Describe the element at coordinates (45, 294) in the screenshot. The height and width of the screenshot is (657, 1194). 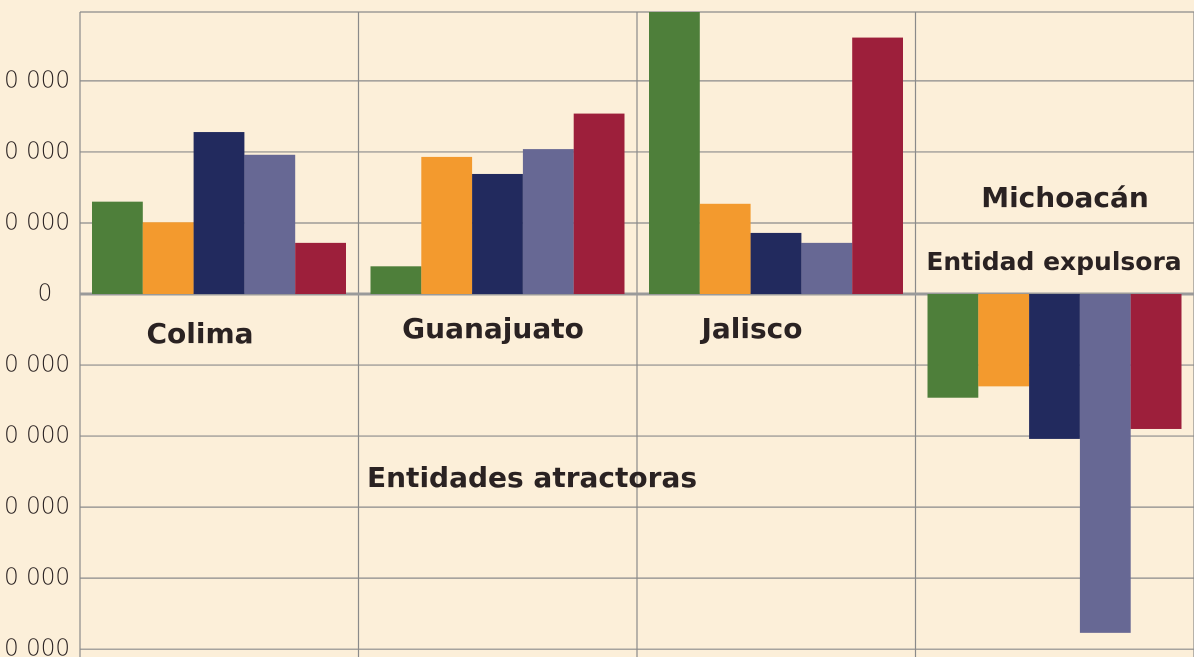
I see `y-tick-label: 0` at that location.